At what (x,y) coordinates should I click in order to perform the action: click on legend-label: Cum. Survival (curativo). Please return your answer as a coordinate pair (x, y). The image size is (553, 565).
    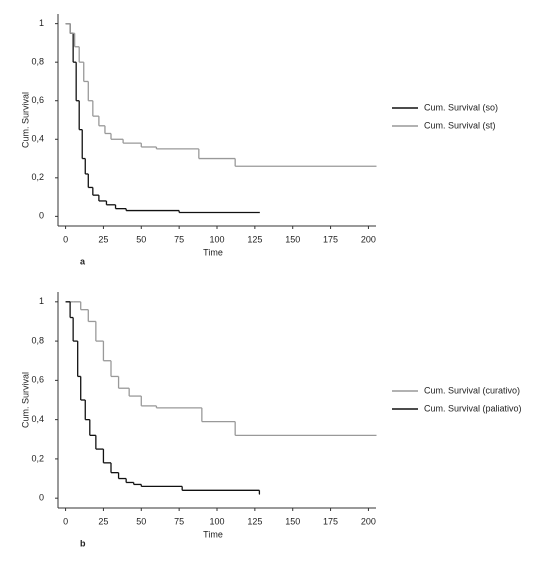
    Looking at the image, I should click on (472, 390).